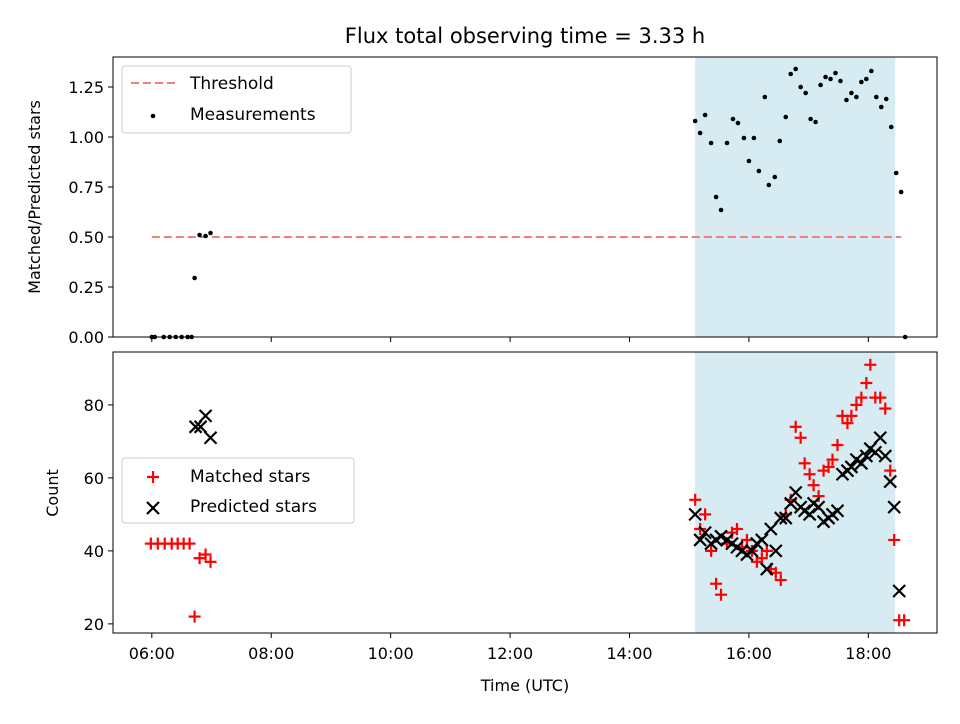 The height and width of the screenshot is (724, 960). Describe the element at coordinates (524, 685) in the screenshot. I see `x-axis-label: Time (UTC)` at that location.